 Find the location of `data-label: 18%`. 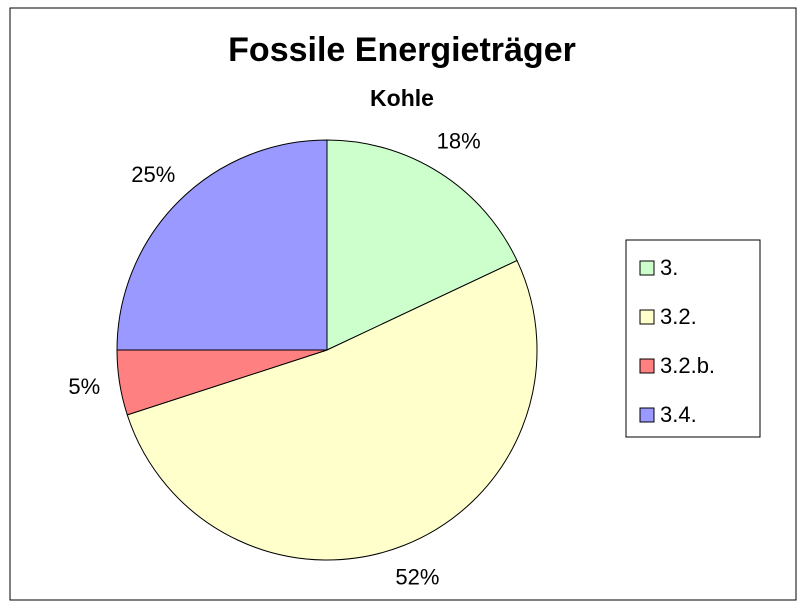

data-label: 18% is located at coordinates (459, 140).